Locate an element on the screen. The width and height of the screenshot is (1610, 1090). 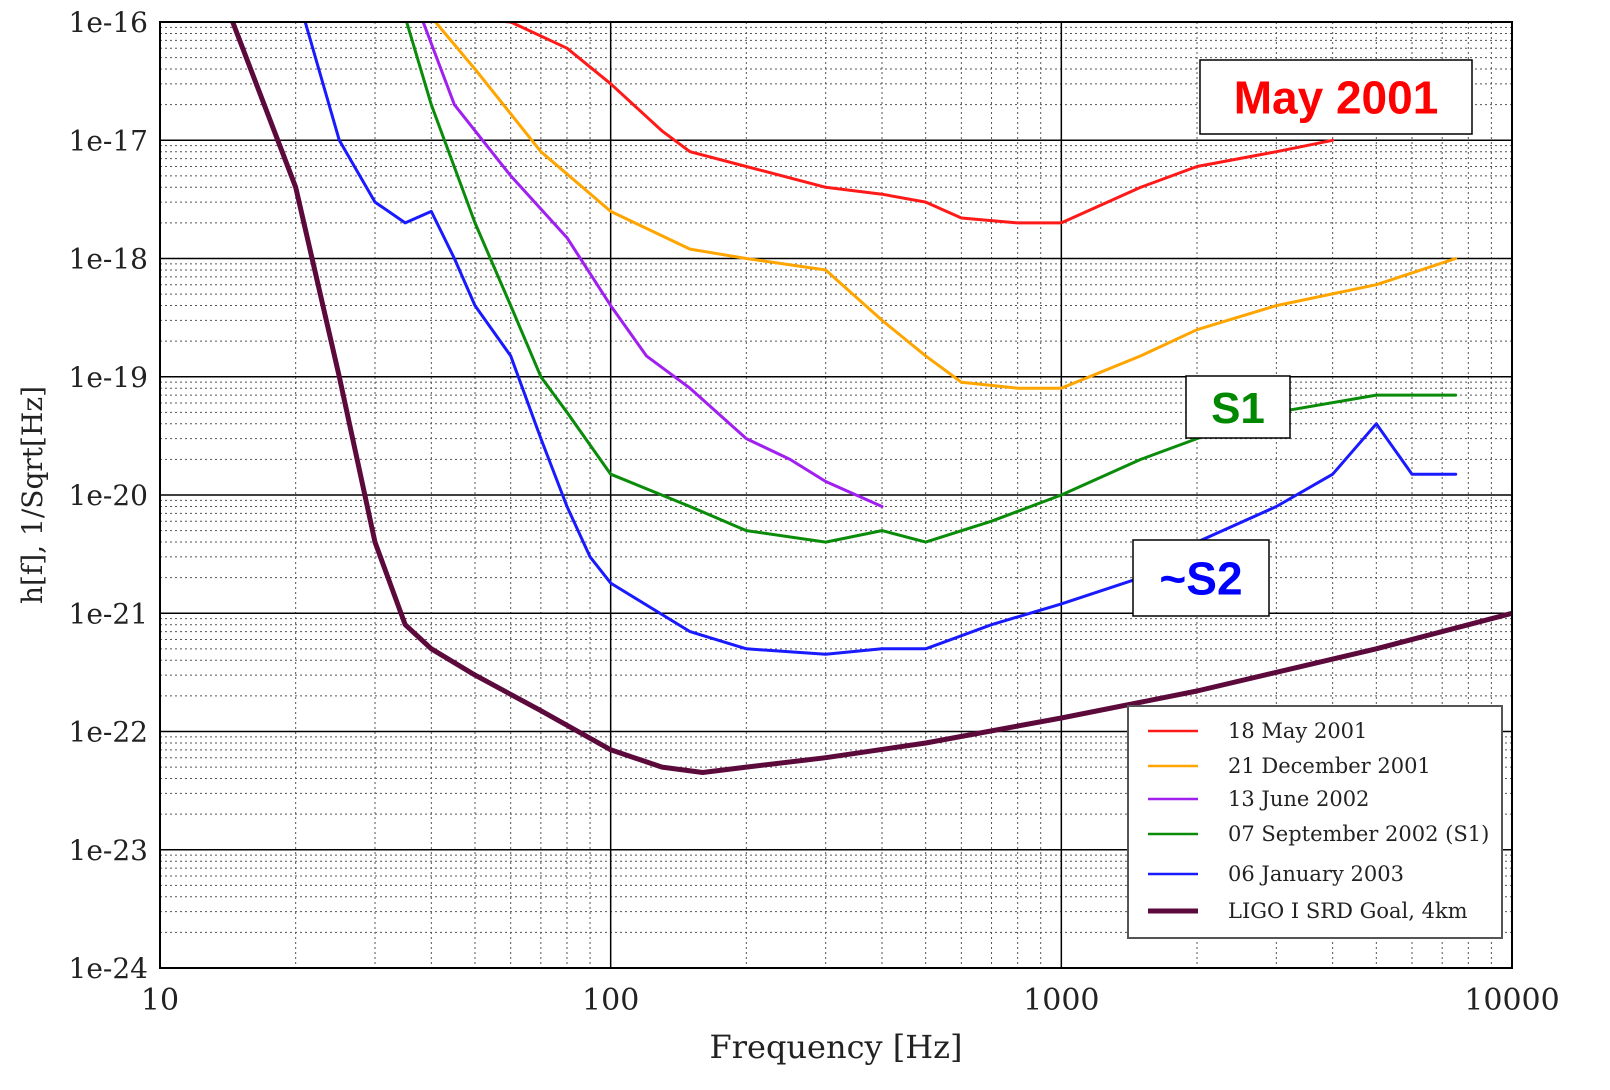
annotation-s2-text: ~S2 is located at coordinates (1200, 579).